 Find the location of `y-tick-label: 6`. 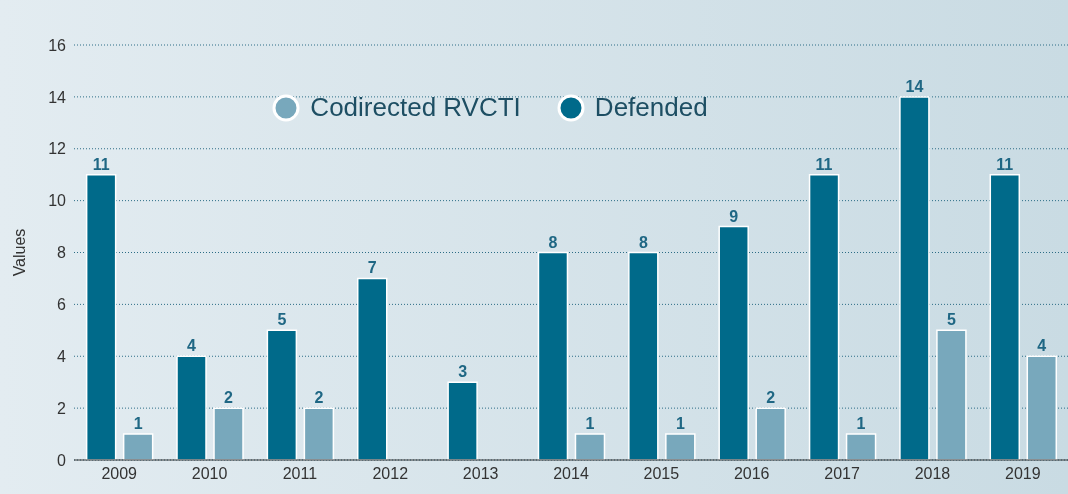

y-tick-label: 6 is located at coordinates (62, 305).